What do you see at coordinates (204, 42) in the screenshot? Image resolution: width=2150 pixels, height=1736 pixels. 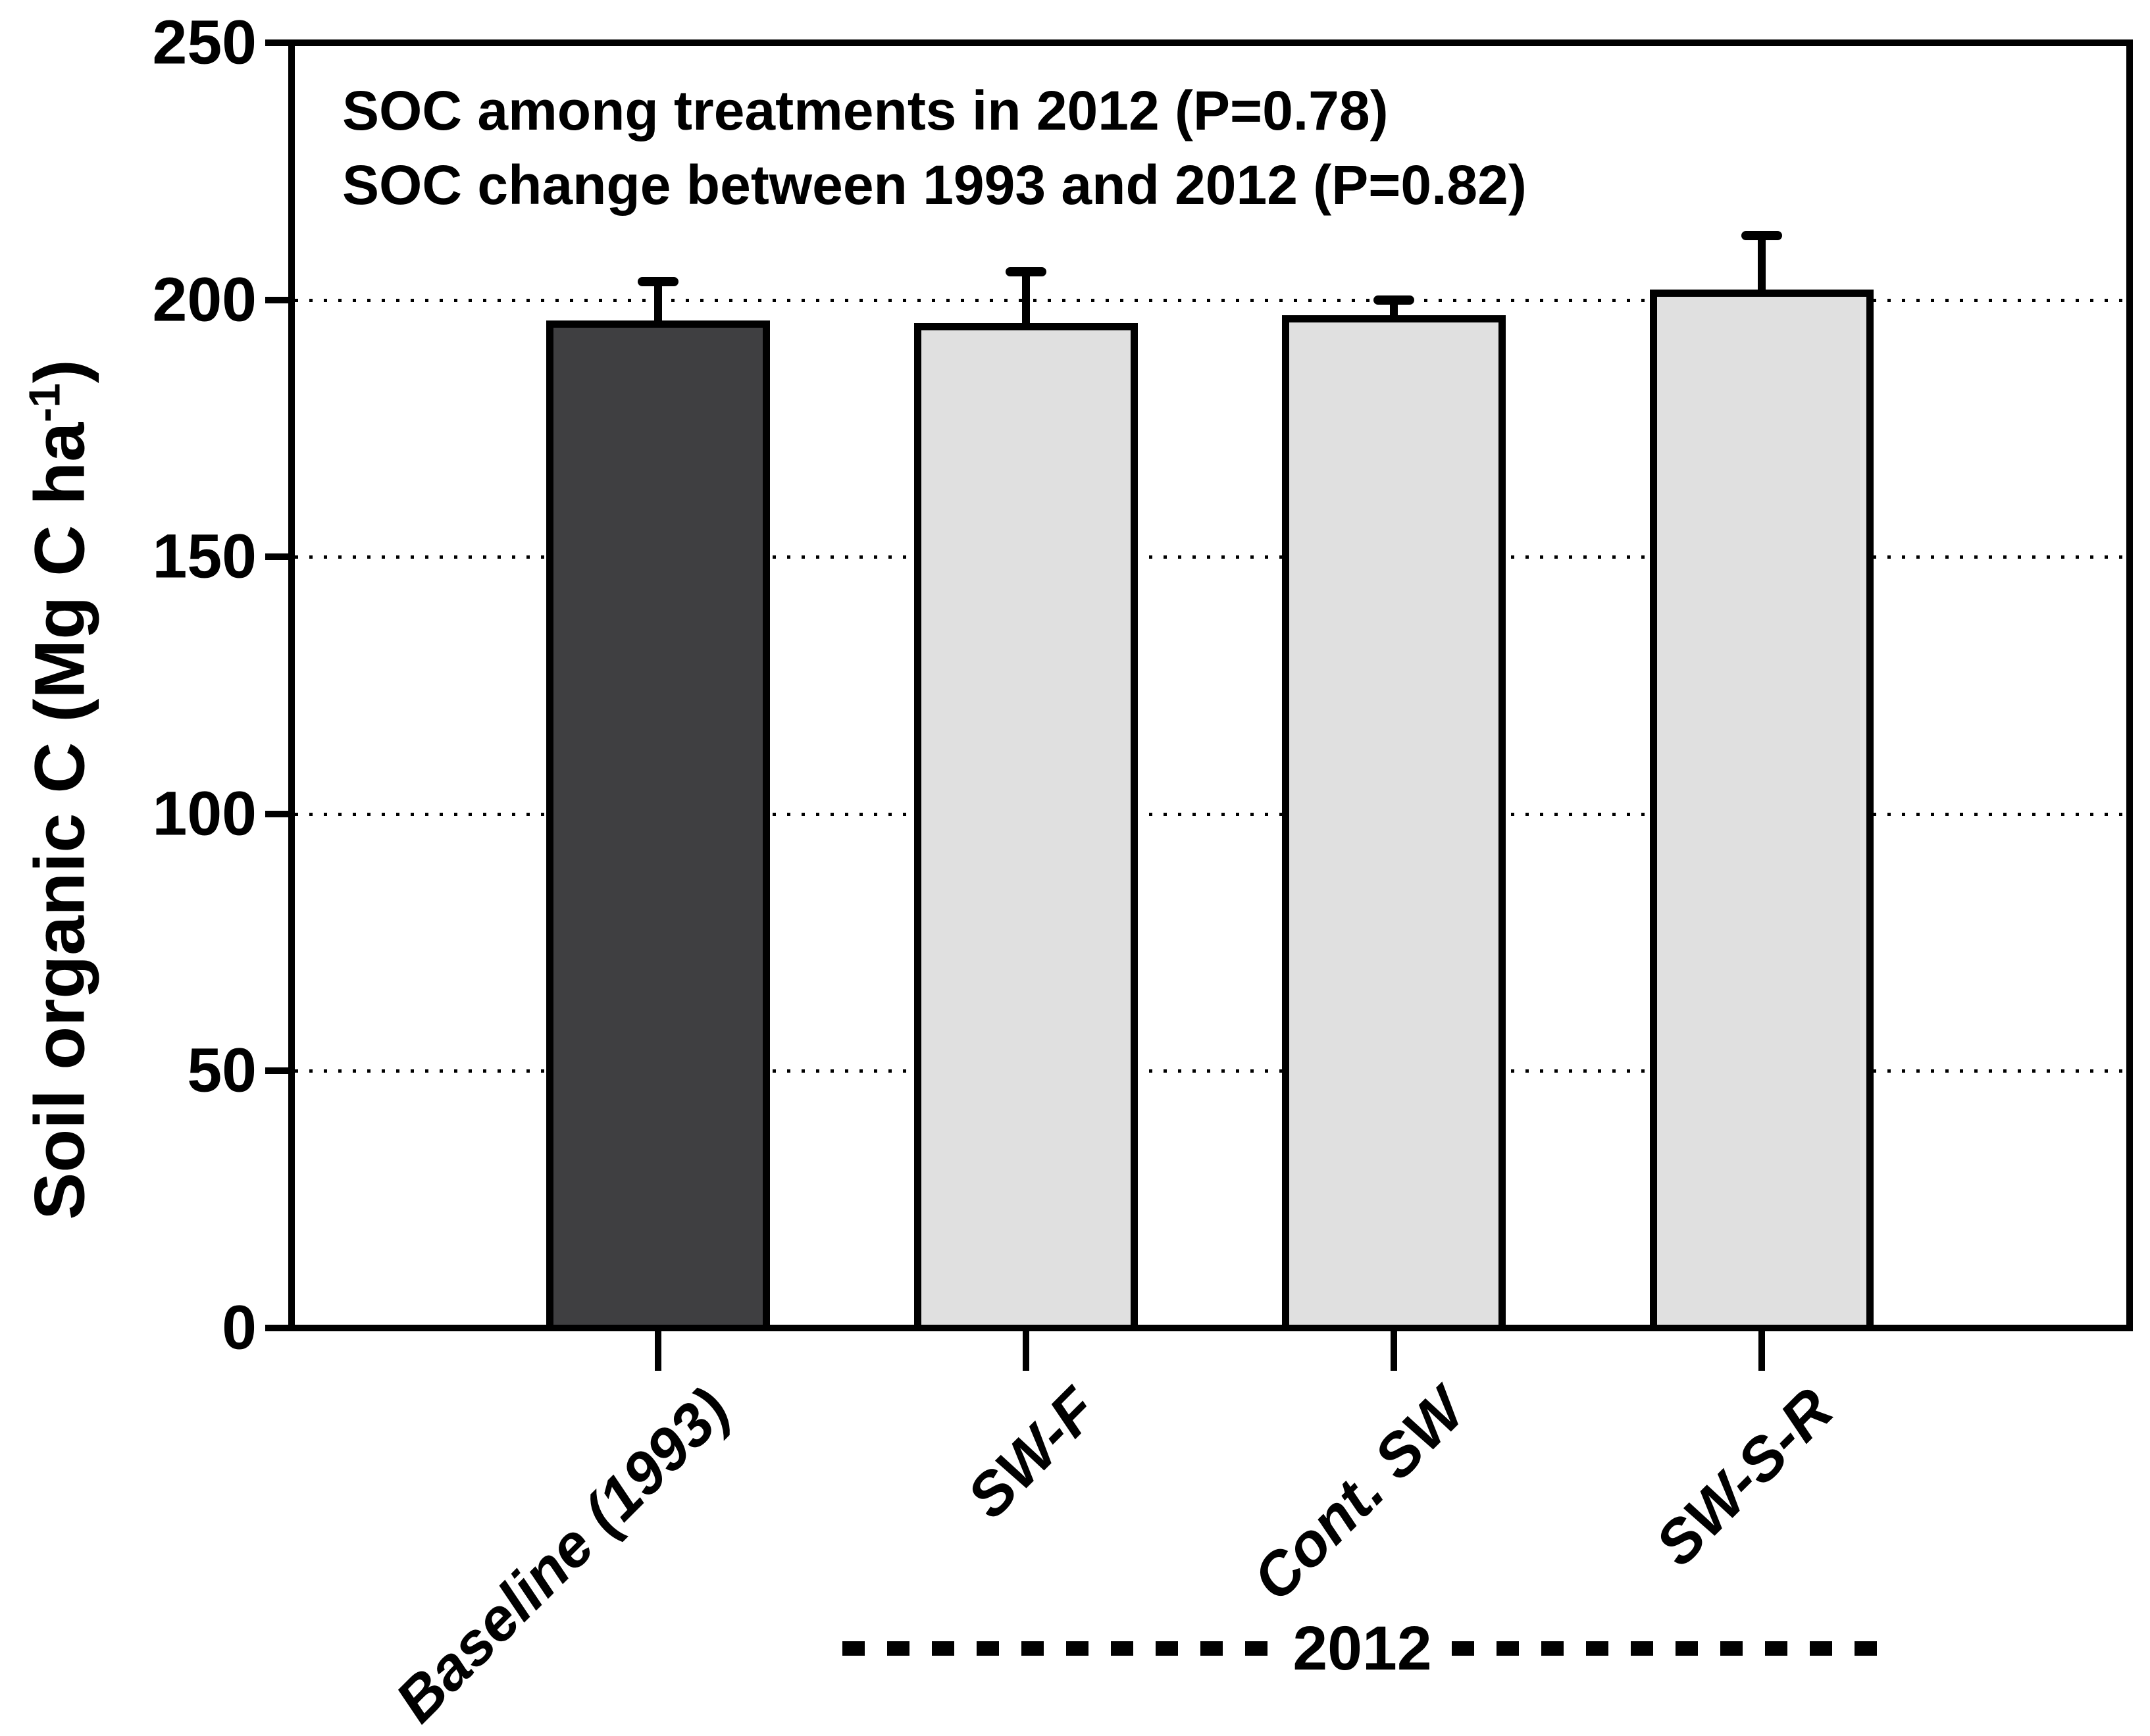 I see `y-tick-label-250: 250` at bounding box center [204, 42].